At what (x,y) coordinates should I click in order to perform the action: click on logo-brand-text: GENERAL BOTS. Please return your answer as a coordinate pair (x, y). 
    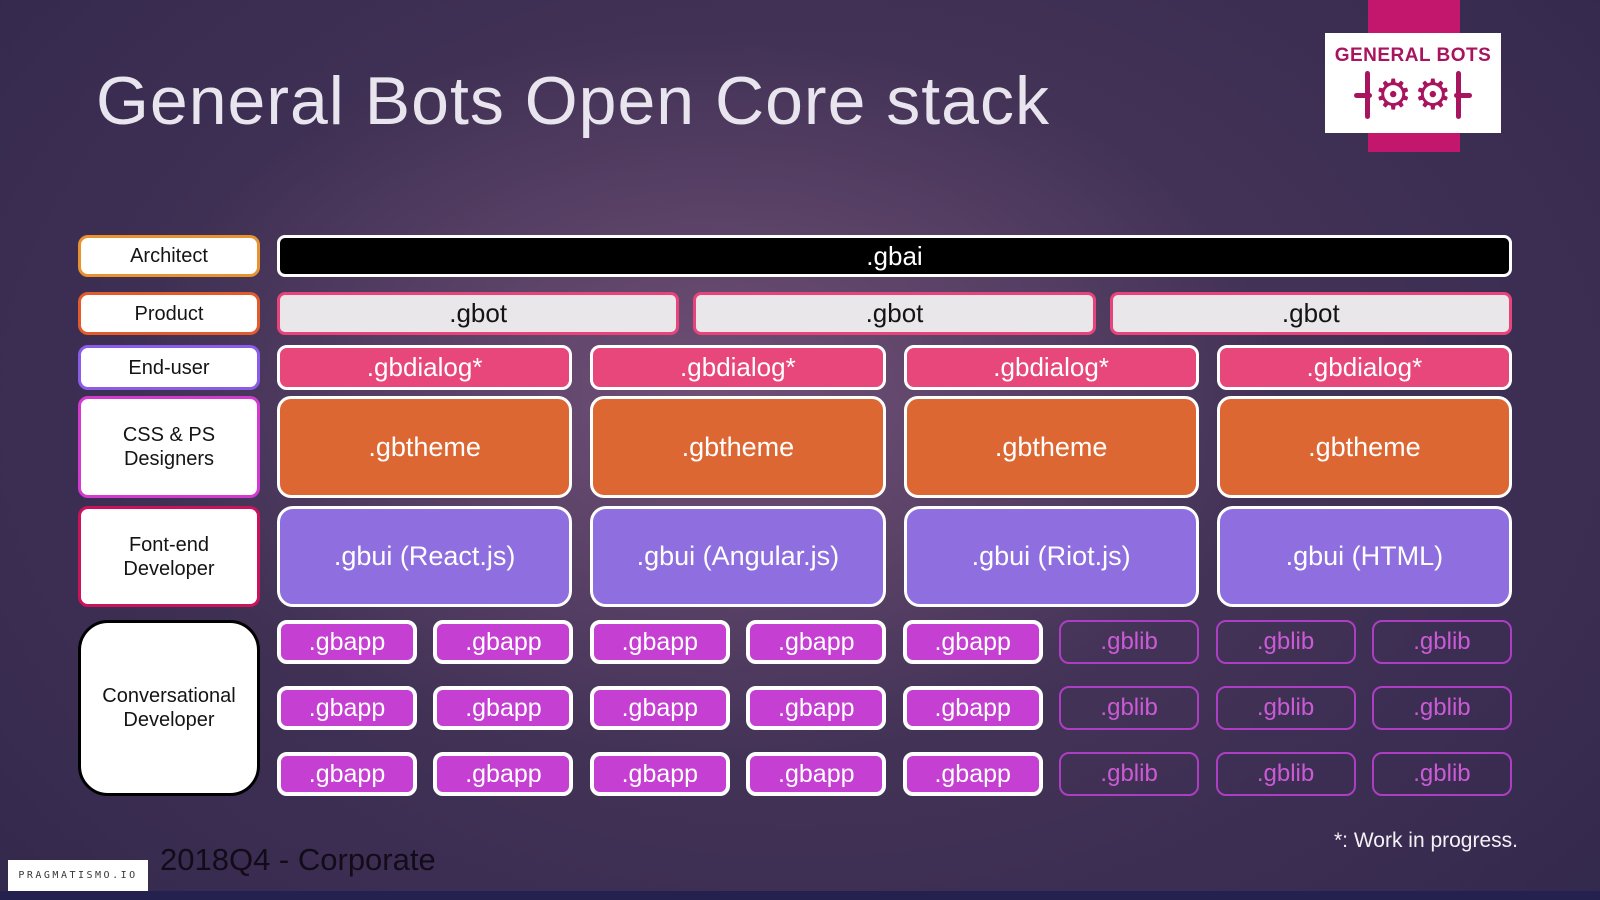
    Looking at the image, I should click on (1413, 55).